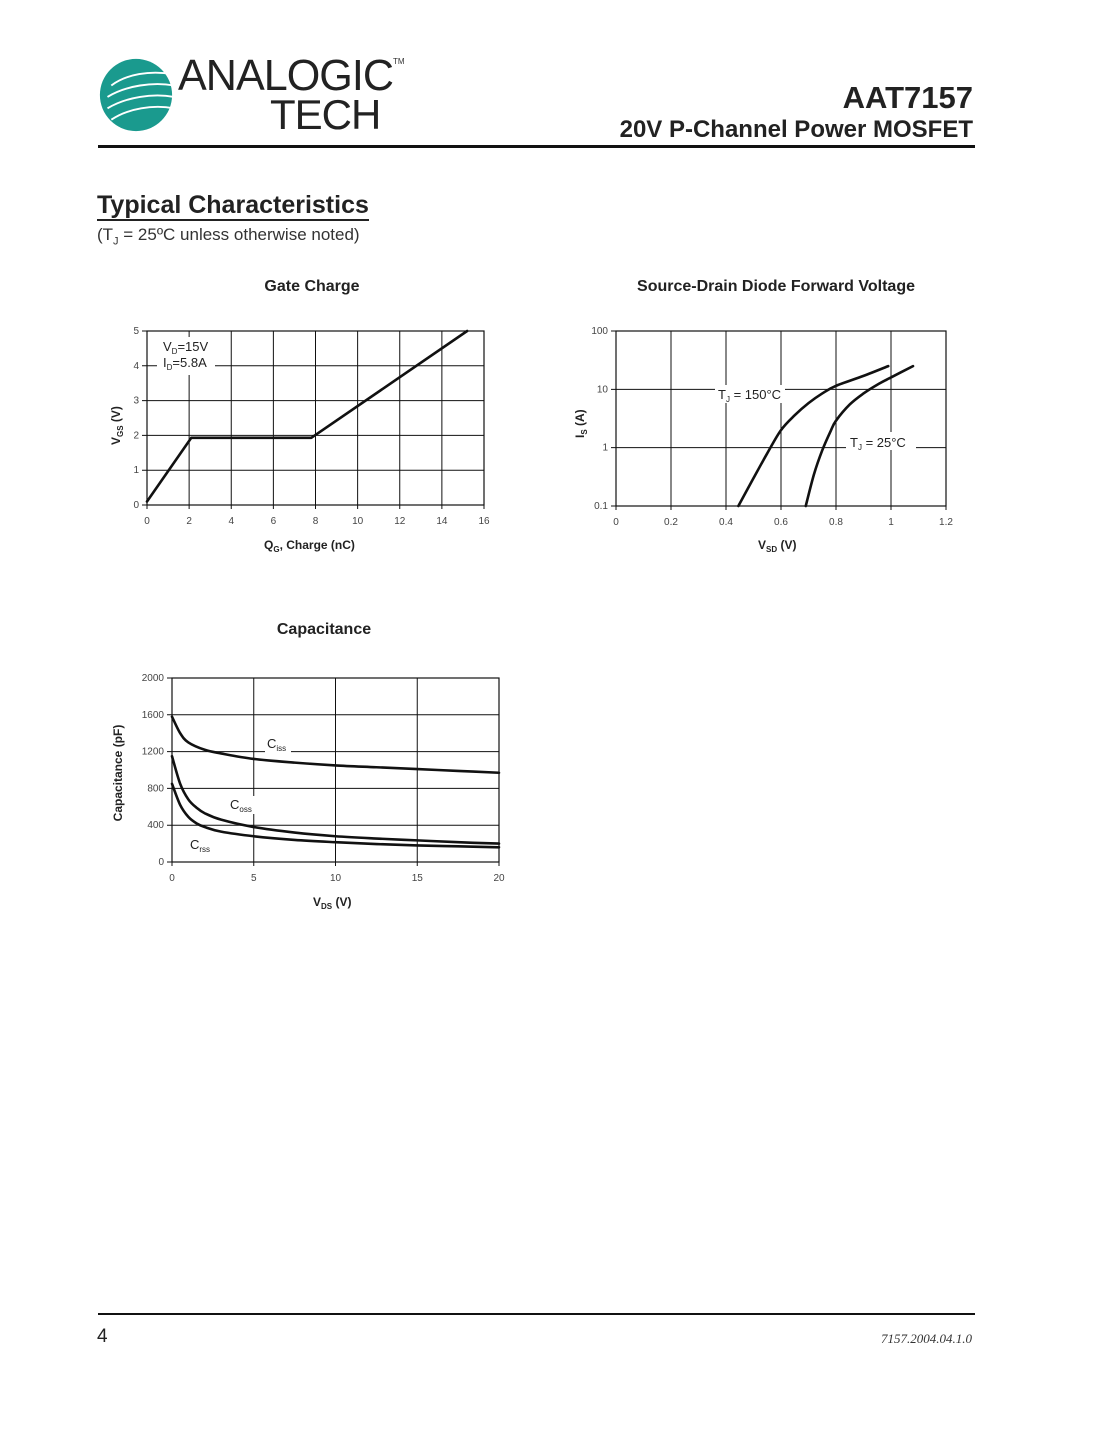 The height and width of the screenshot is (1430, 1105). Describe the element at coordinates (332, 903) in the screenshot. I see `svg-text: VDS (V)` at that location.